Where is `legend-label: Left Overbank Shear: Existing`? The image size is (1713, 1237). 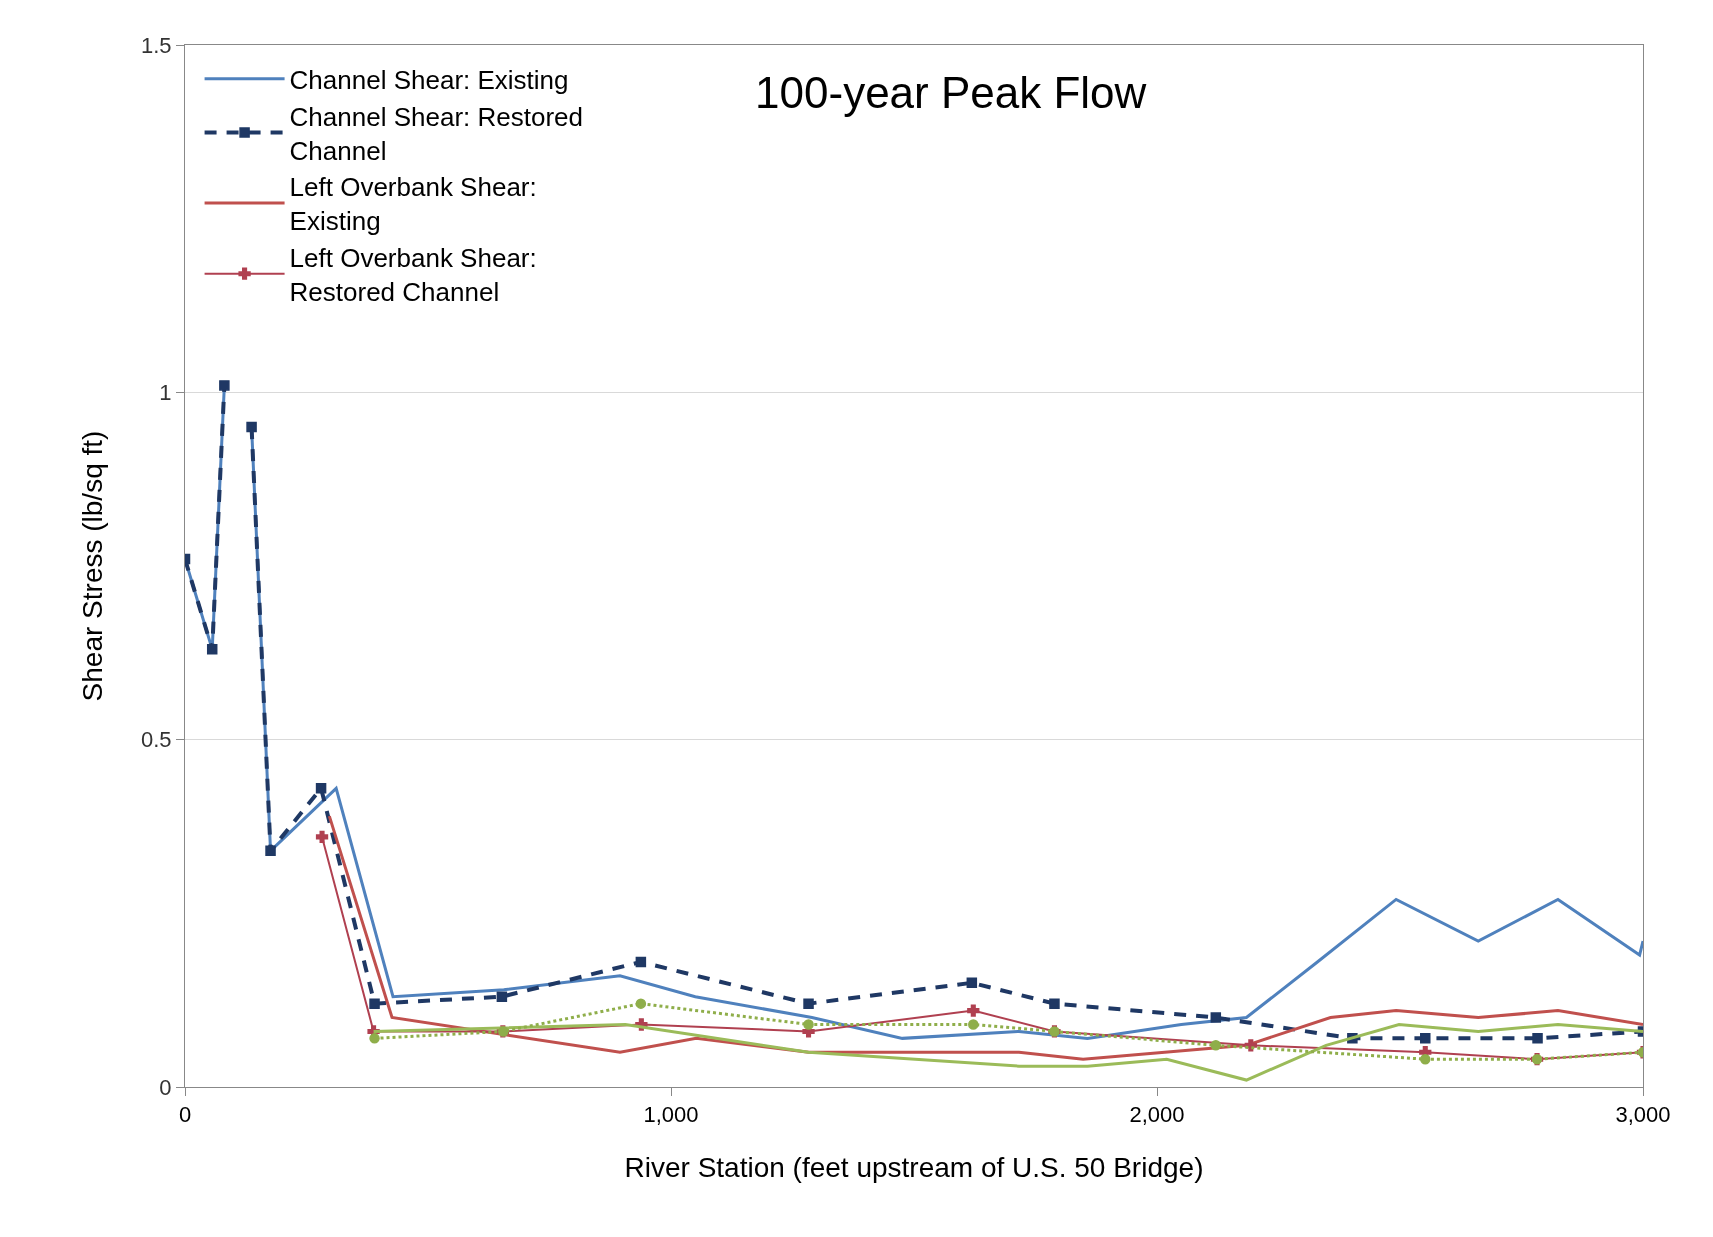 legend-label: Left Overbank Shear: Existing is located at coordinates (413, 204).